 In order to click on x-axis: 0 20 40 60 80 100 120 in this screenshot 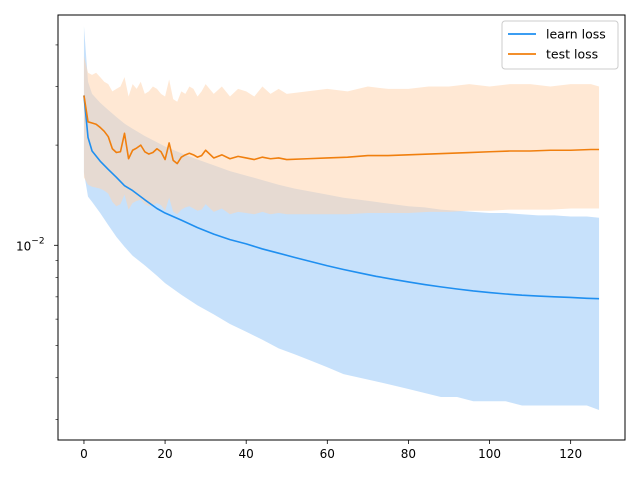, I will do `click(331, 450)`.